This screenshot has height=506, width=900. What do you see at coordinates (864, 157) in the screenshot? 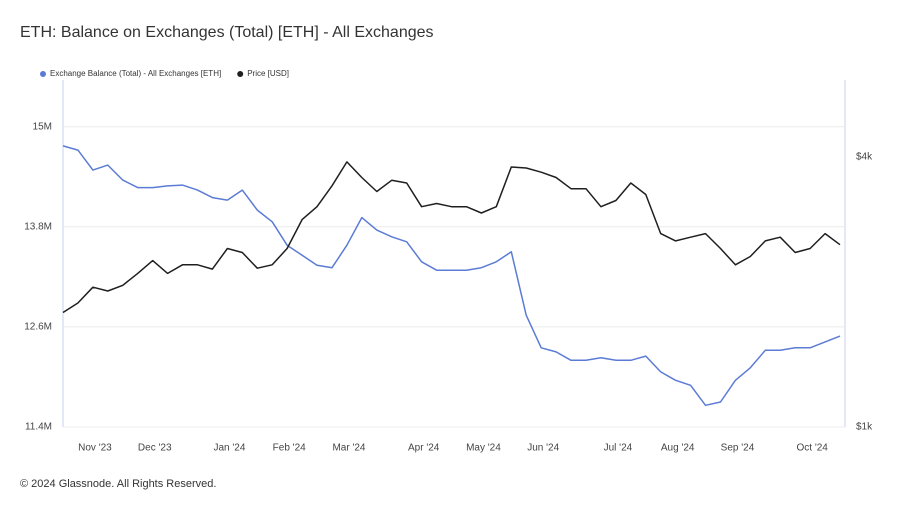
I see `y2-tick-label: $4k` at bounding box center [864, 157].